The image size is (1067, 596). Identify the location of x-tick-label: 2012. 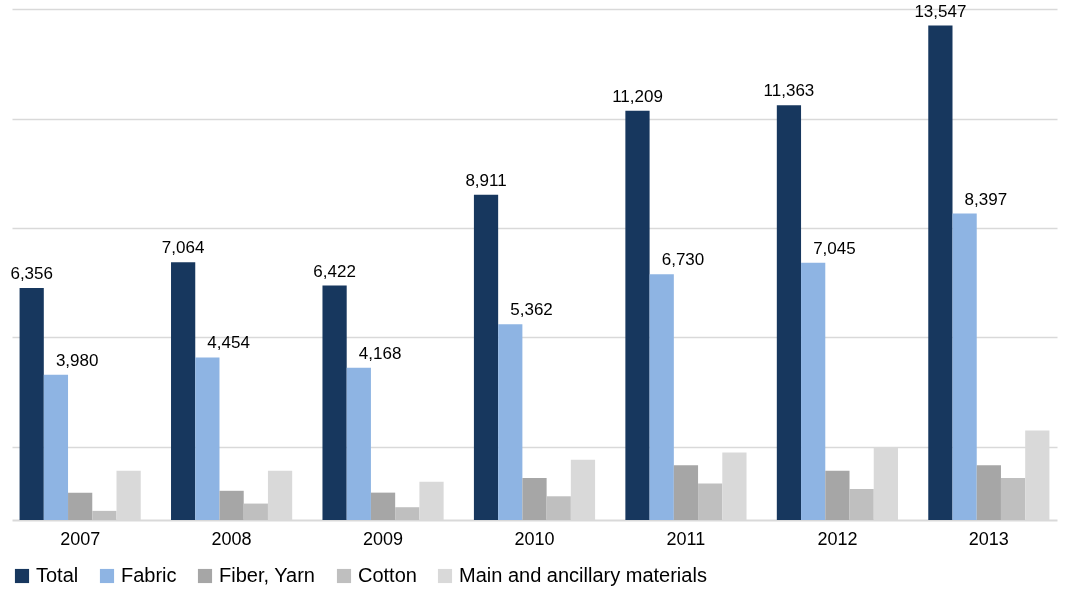
(837, 538).